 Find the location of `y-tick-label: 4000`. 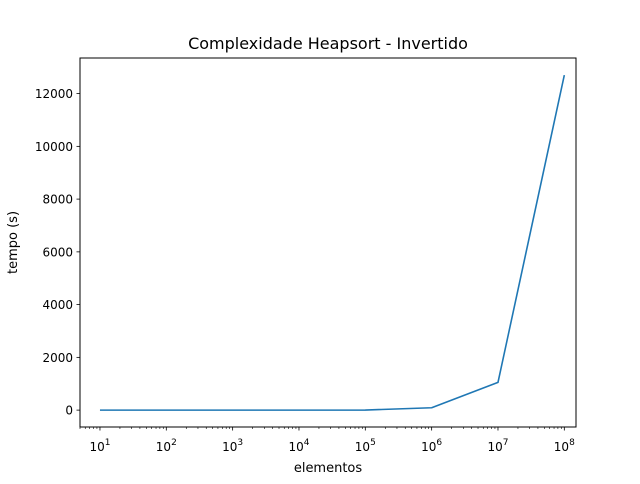

y-tick-label: 4000 is located at coordinates (57, 305).